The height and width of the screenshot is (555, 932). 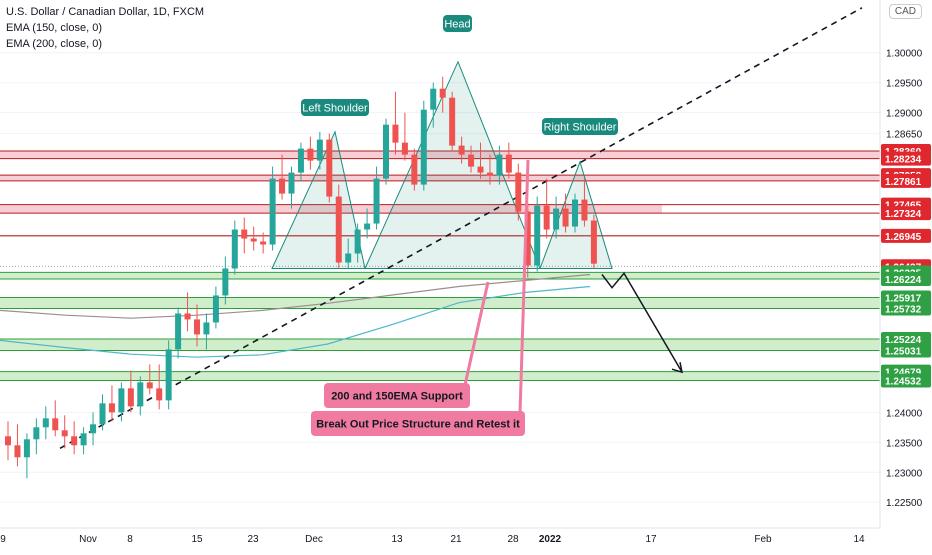 What do you see at coordinates (295, 321) in the screenshot?
I see `ema150-line` at bounding box center [295, 321].